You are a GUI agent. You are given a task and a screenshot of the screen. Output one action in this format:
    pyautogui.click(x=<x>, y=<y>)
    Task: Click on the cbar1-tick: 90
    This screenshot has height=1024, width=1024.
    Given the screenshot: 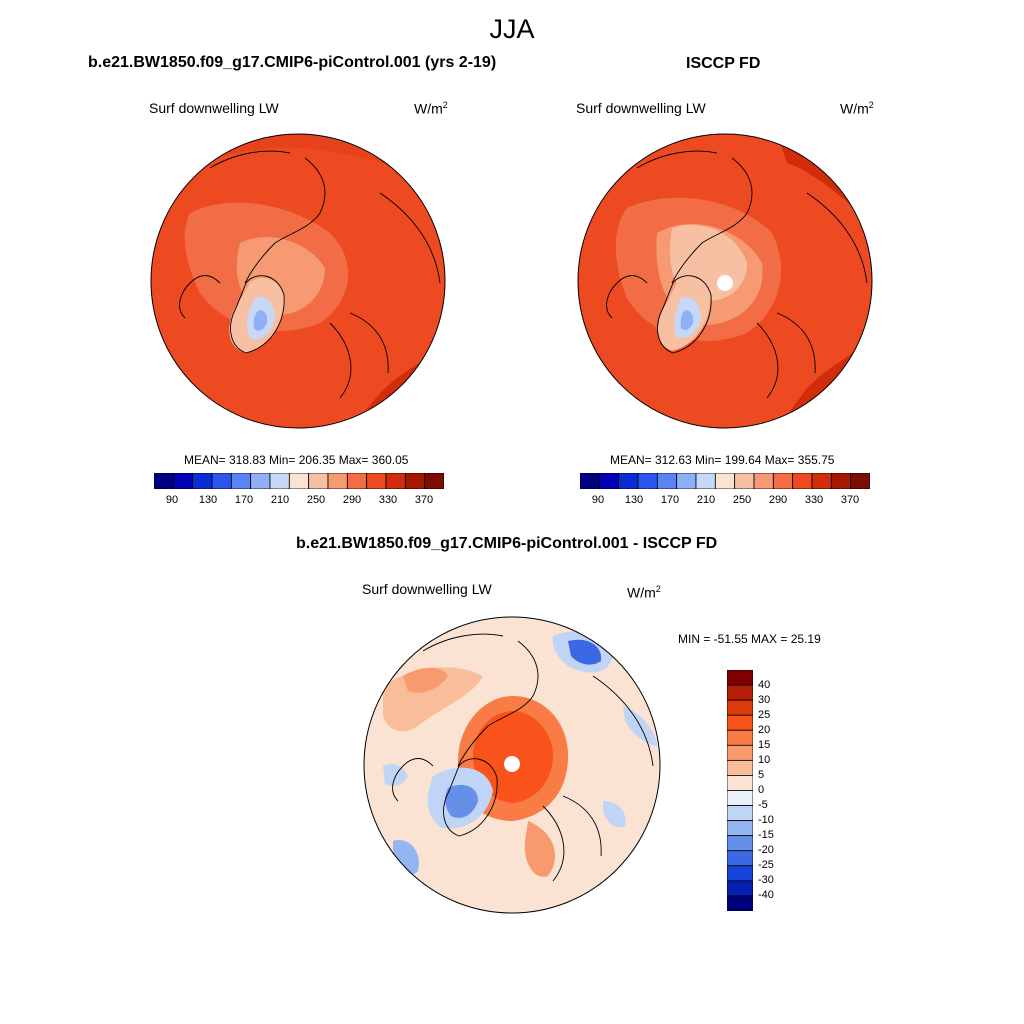 What is the action you would take?
    pyautogui.click(x=172, y=500)
    